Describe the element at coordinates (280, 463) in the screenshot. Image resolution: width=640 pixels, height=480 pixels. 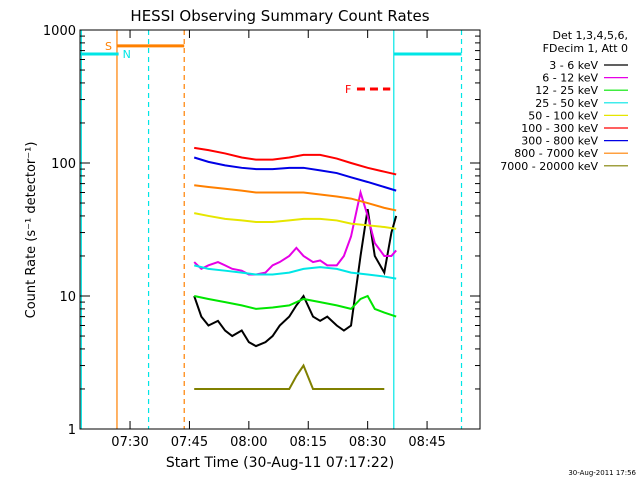
I see `x-axis-label: Start Time (30-Aug-11 07:17:22)` at that location.